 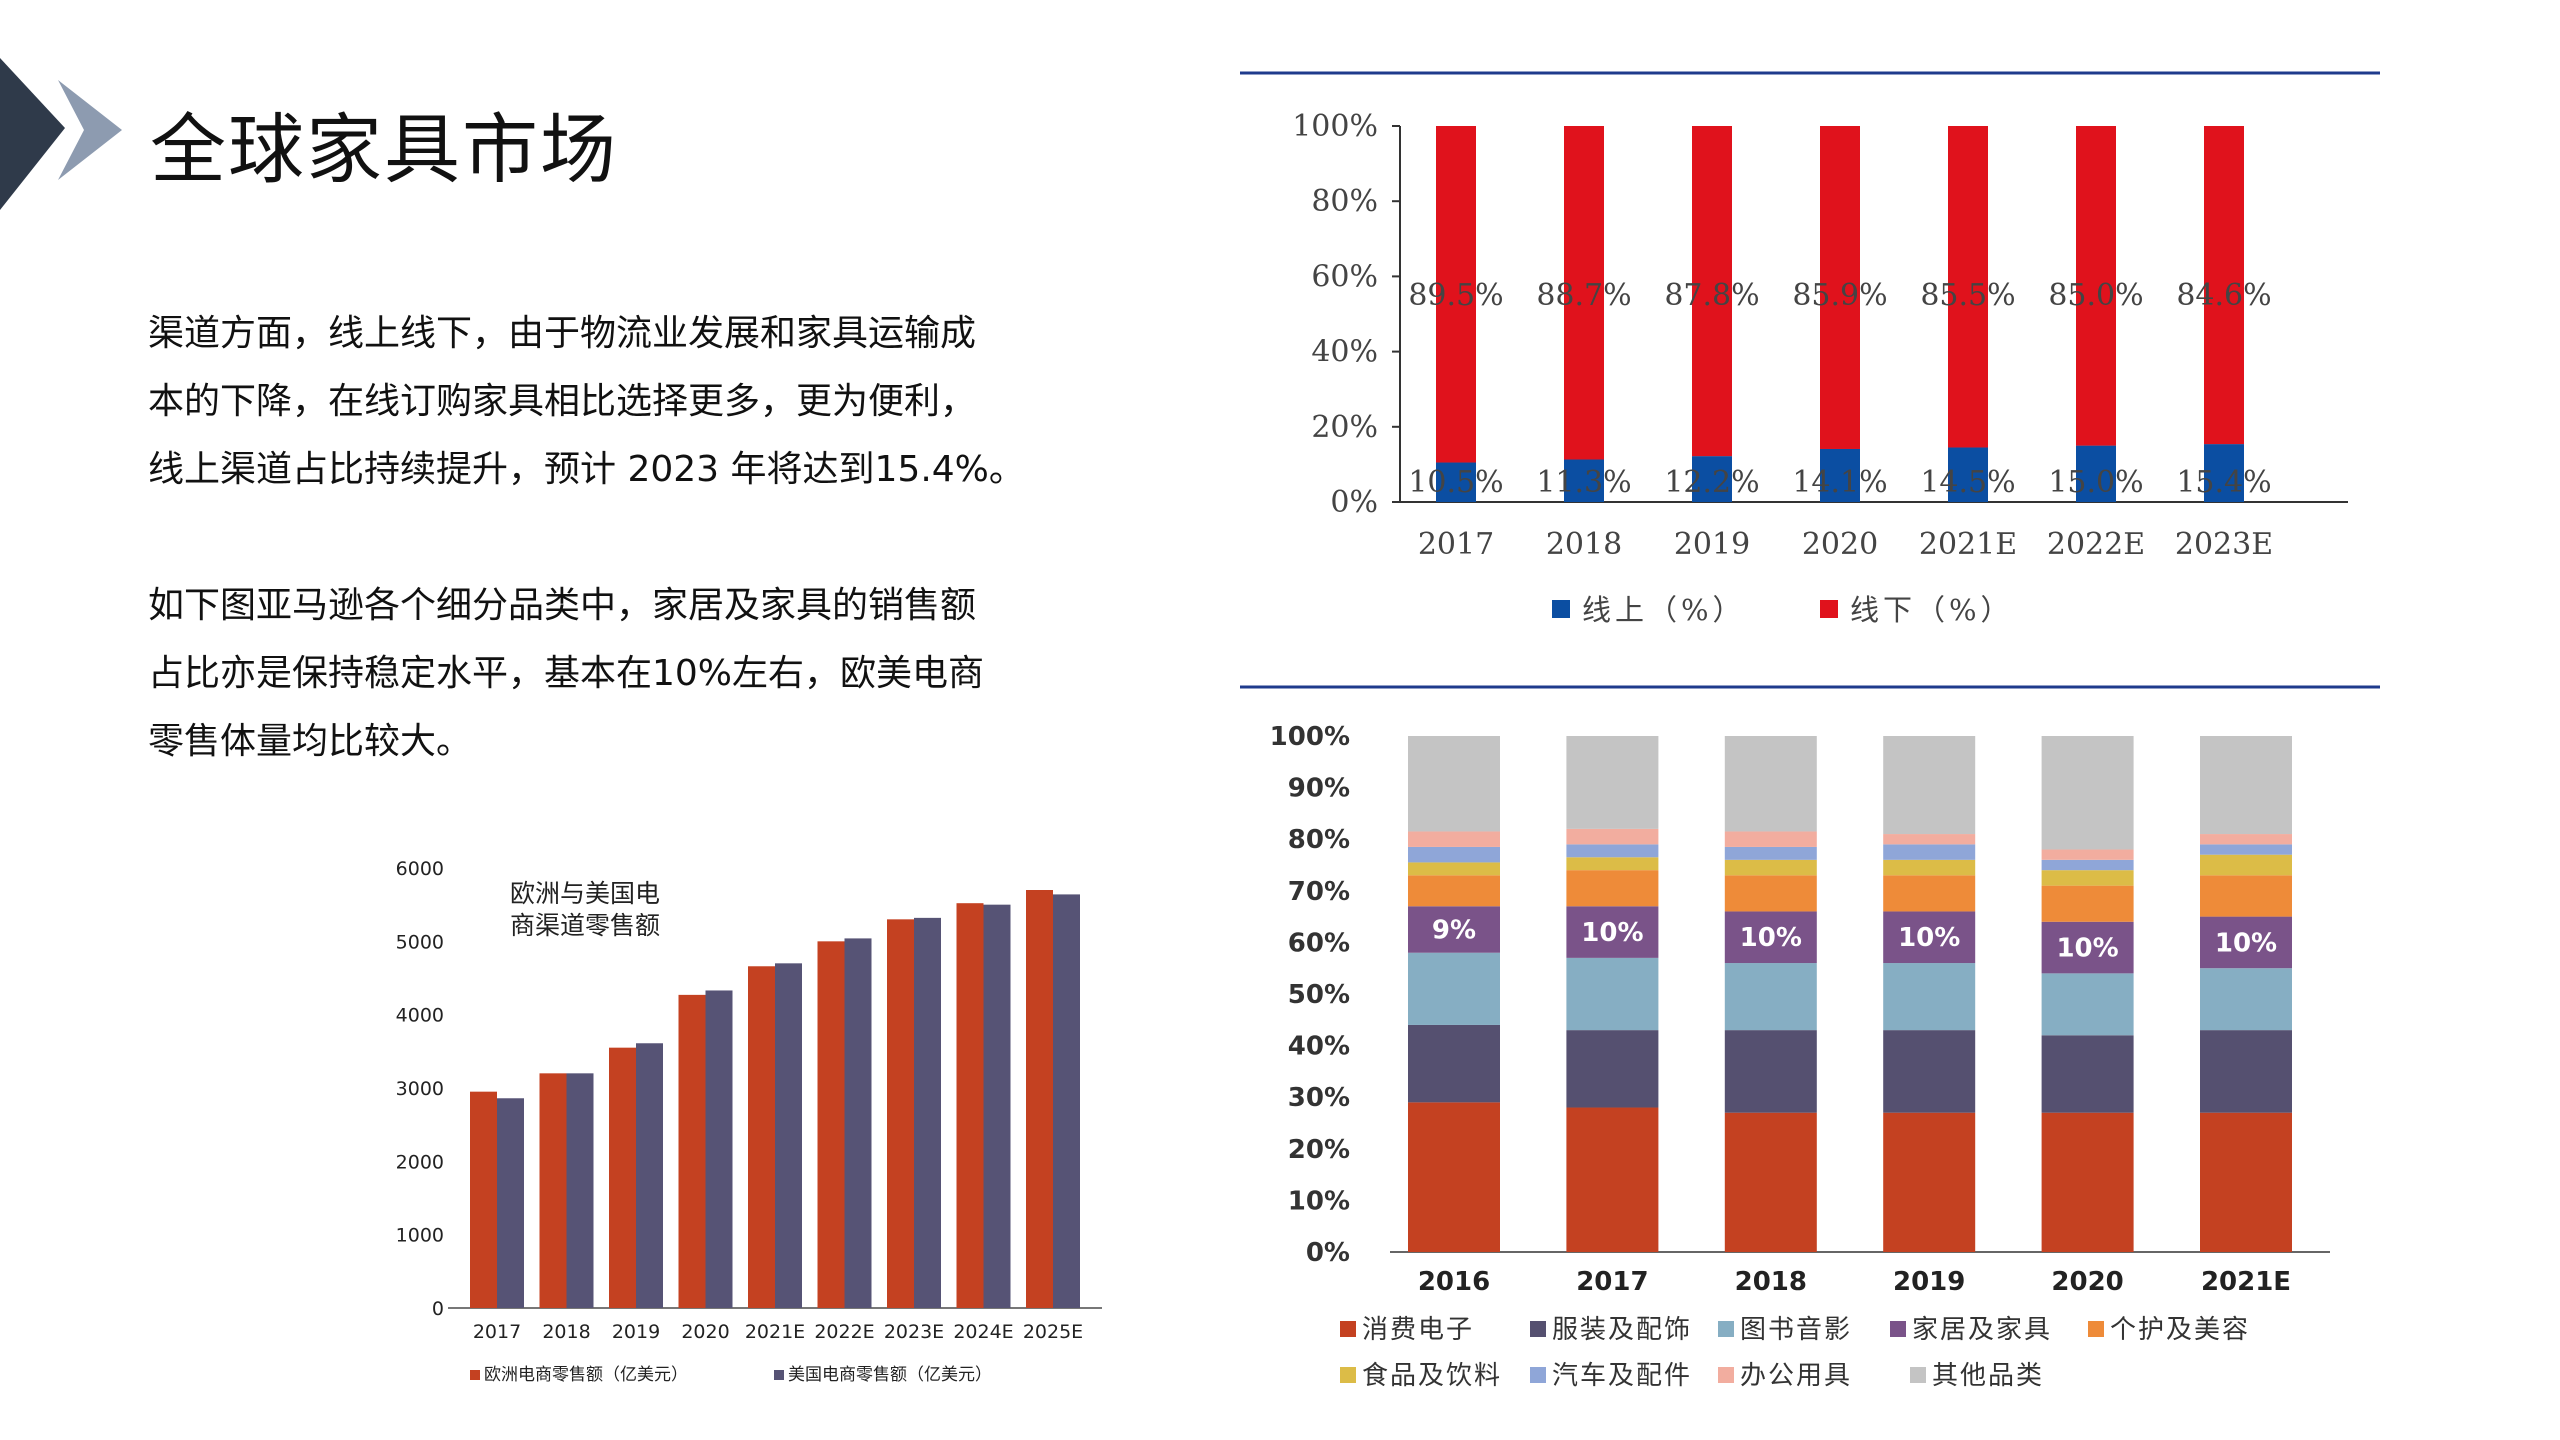 What do you see at coordinates (1712, 479) in the screenshot?
I see `online-bar` at bounding box center [1712, 479].